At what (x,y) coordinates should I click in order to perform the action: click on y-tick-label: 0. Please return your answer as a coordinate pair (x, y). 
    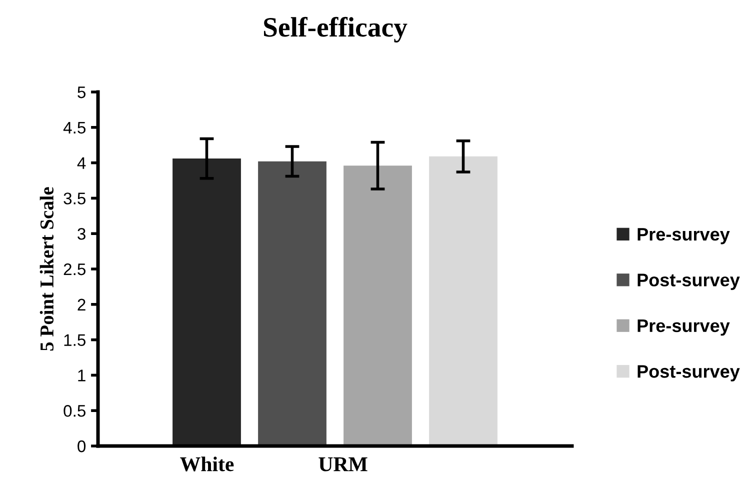
    Looking at the image, I should click on (82, 446).